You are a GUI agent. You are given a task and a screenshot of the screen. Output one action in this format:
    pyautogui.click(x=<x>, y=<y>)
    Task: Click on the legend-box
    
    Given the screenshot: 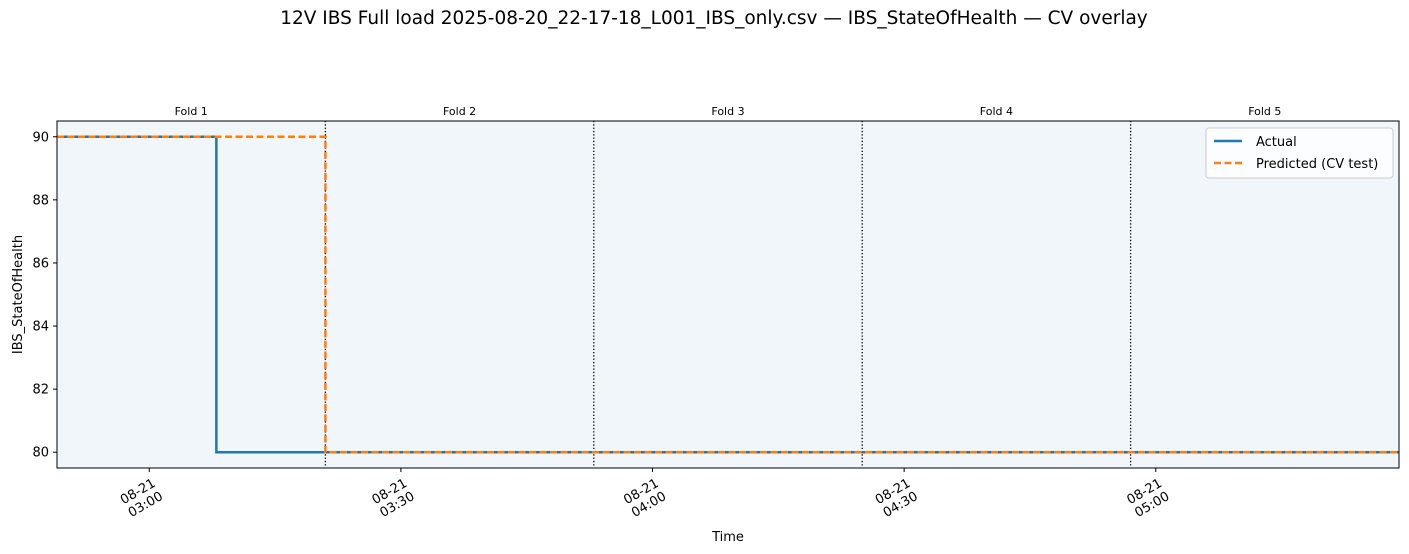 What is the action you would take?
    pyautogui.click(x=1299, y=153)
    